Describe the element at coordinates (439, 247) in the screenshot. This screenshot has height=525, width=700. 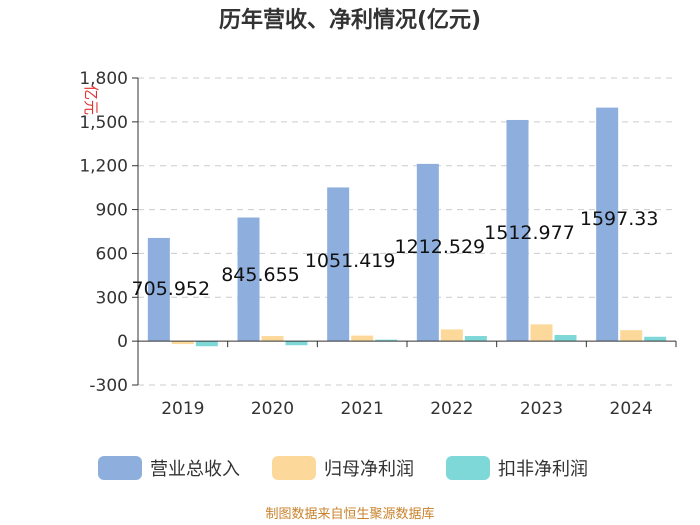
I see `data-label-2022: 1212.529` at that location.